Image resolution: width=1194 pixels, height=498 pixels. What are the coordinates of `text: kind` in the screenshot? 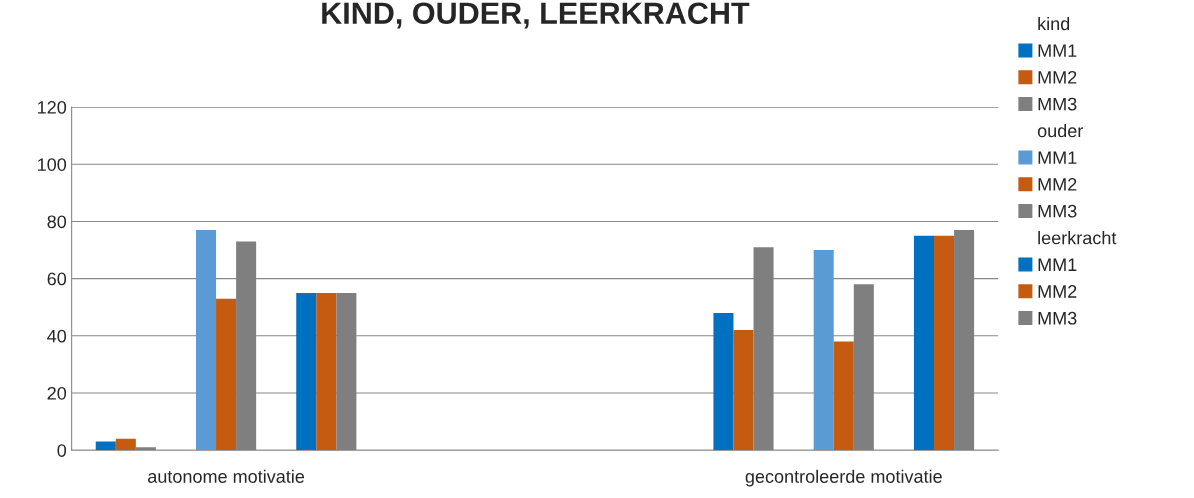 It's located at (1054, 23).